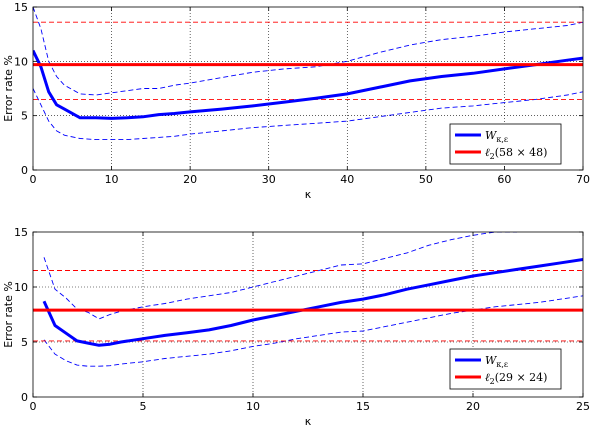 The width and height of the screenshot is (590, 430). What do you see at coordinates (308, 194) in the screenshot?
I see `chart0-x-axis-label: κ` at bounding box center [308, 194].